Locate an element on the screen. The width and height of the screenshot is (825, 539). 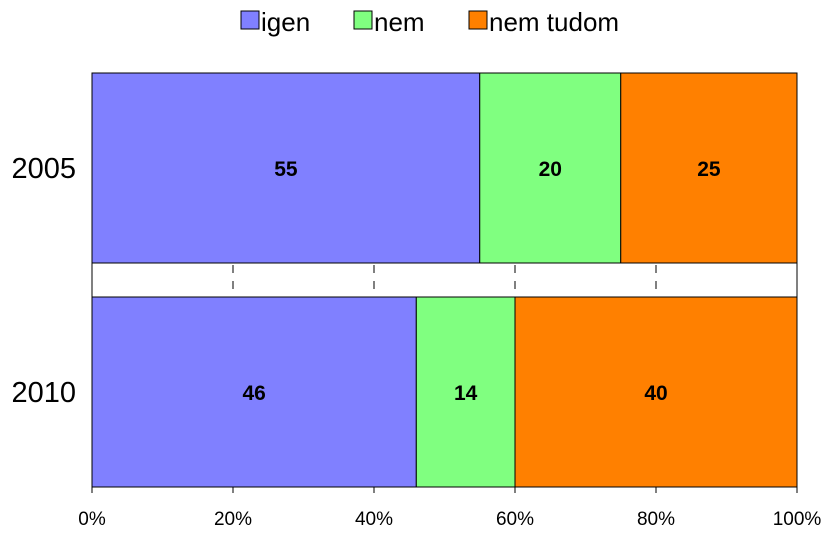
data-label-nem-tudom-2010: 40 is located at coordinates (655, 393).